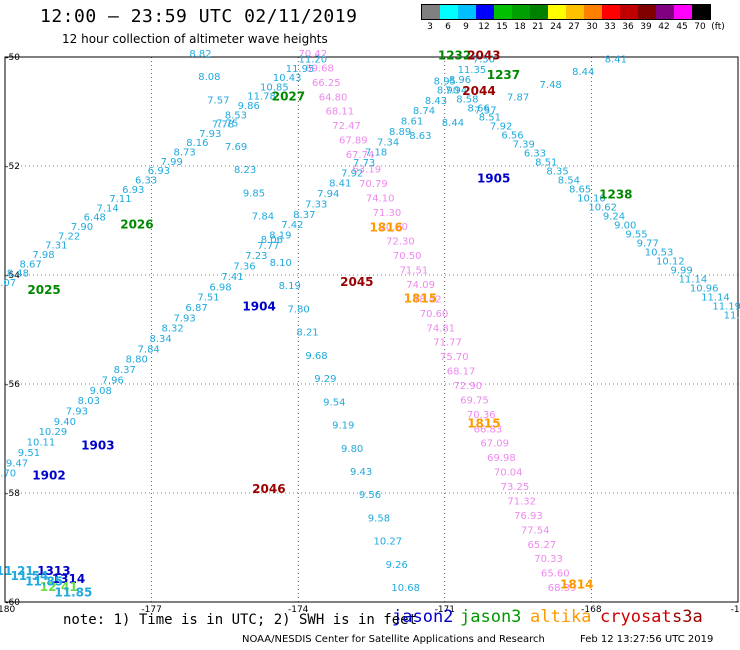 The width and height of the screenshot is (740, 650). Describe the element at coordinates (614, 216) in the screenshot. I see `swh-value-label: 9.24` at that location.